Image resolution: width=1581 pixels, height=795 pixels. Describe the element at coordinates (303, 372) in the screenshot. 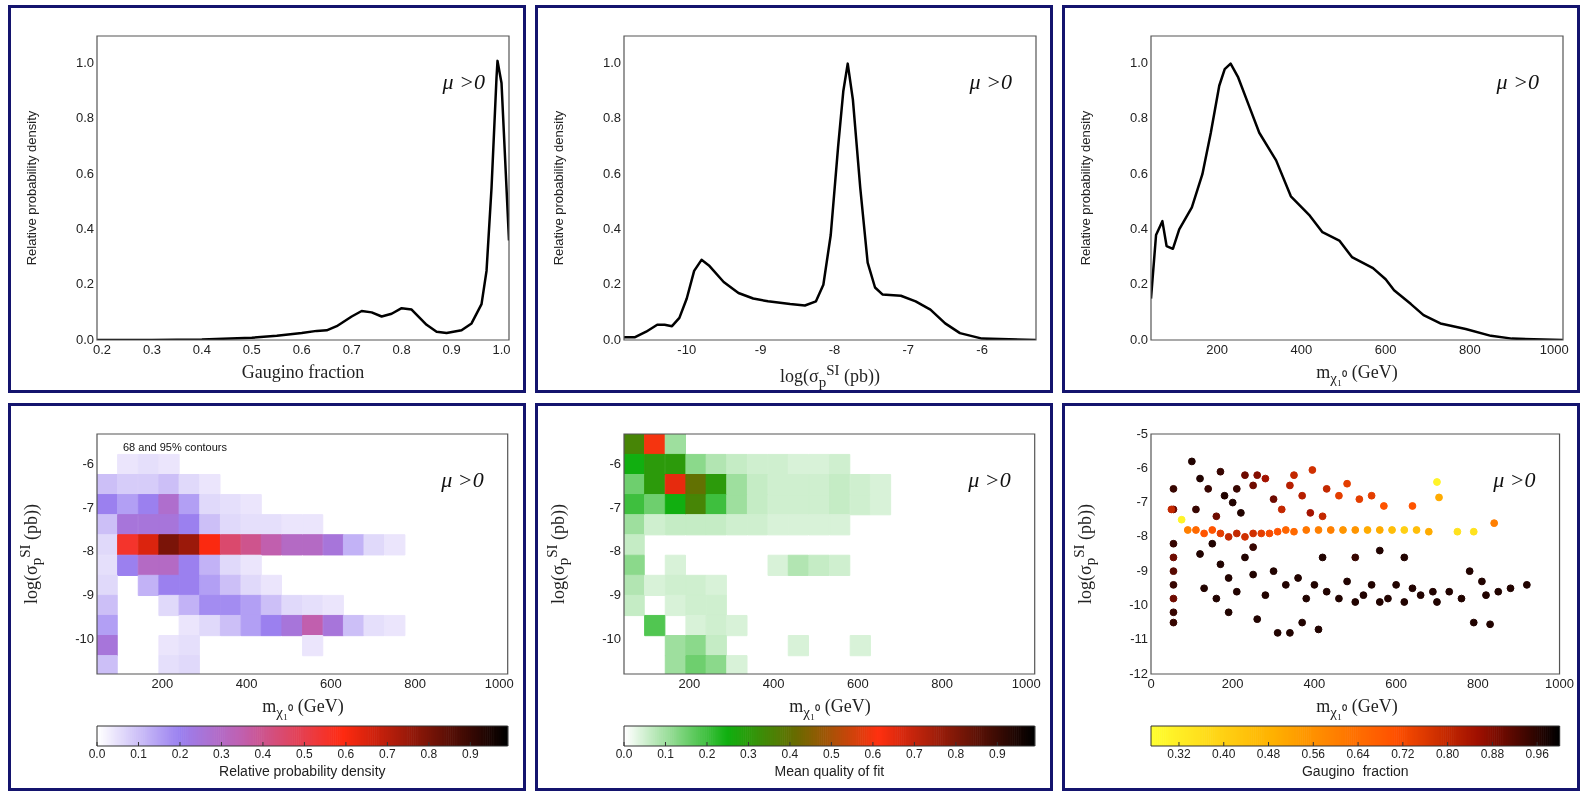

I see `x-axis-title: Gaugino fraction` at that location.